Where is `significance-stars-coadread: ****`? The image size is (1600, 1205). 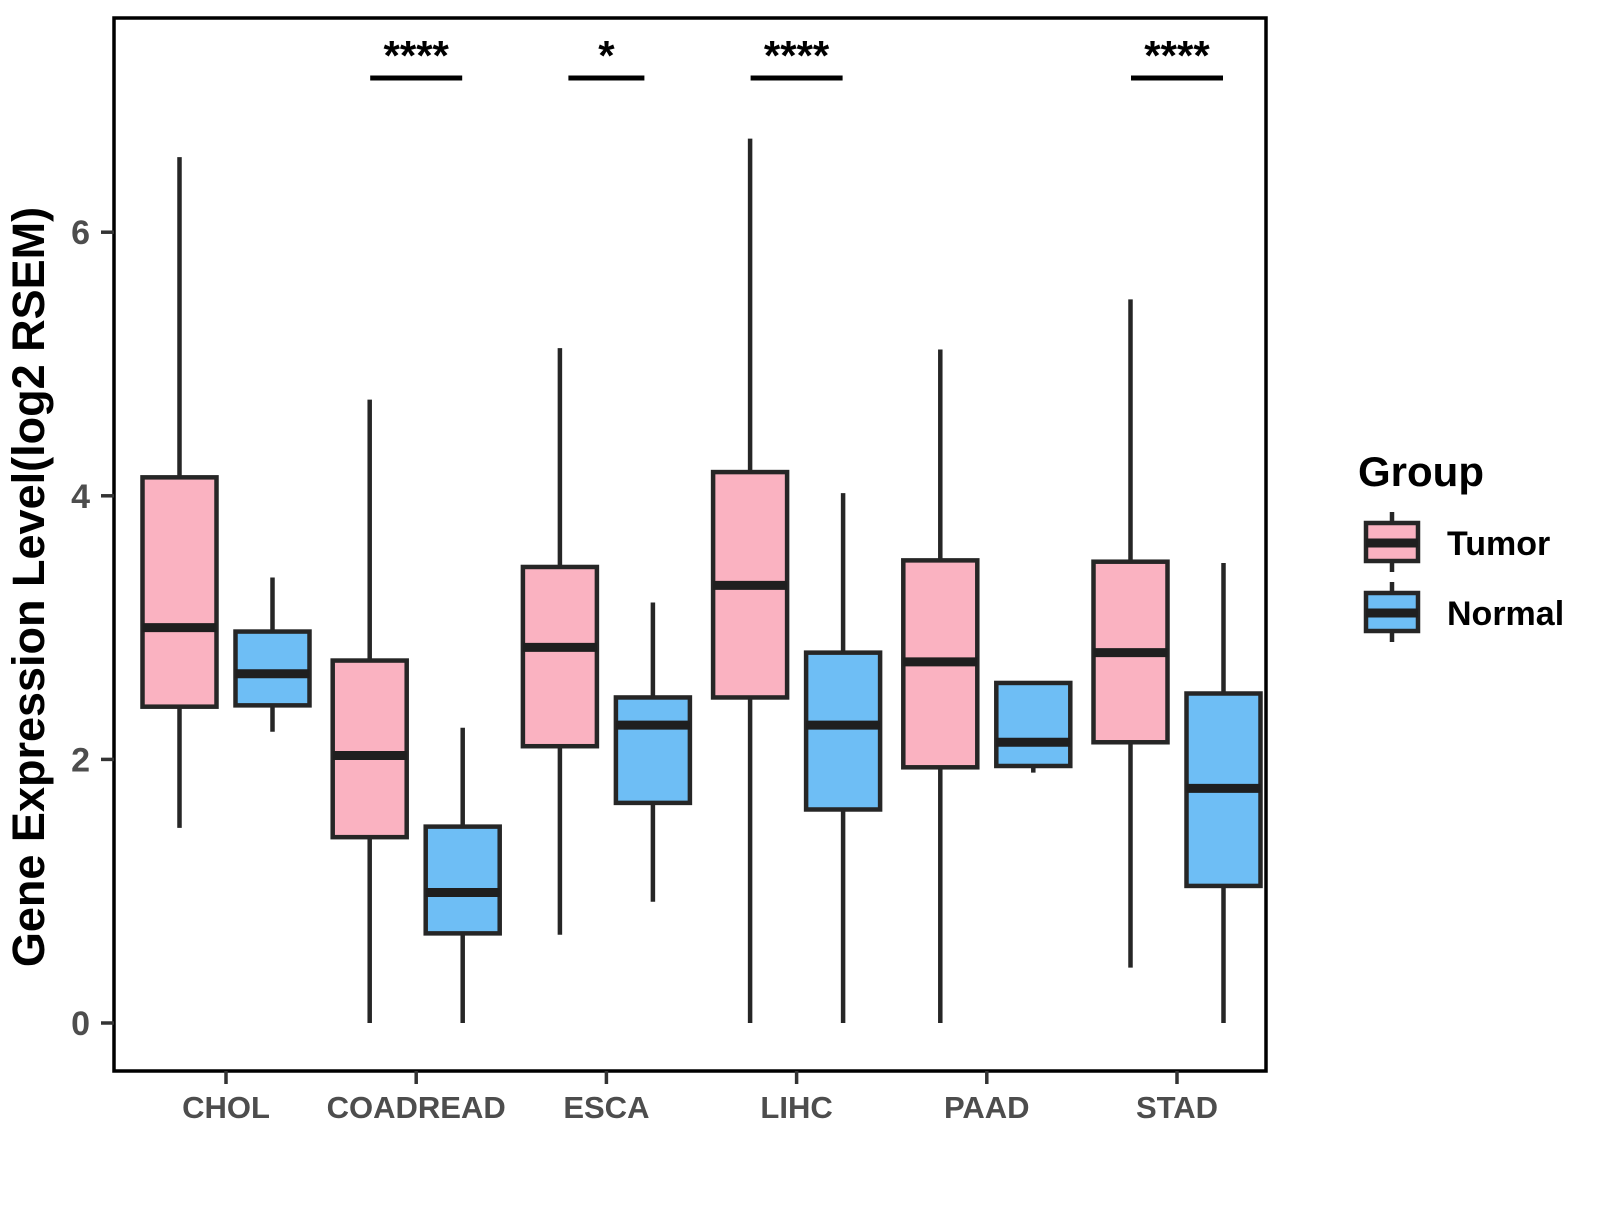 significance-stars-coadread: **** is located at coordinates (417, 55).